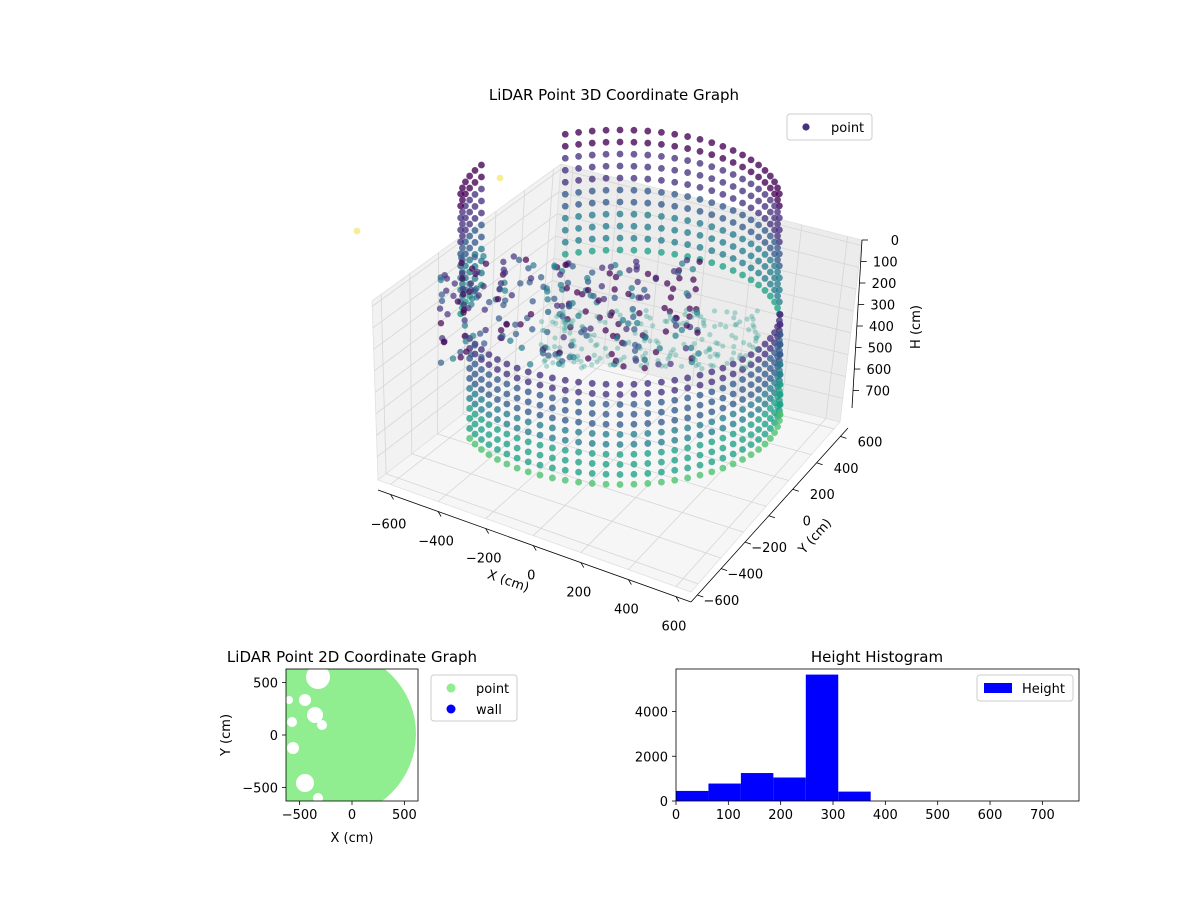 This screenshot has height=900, width=1200. I want to click on y-tick-label-3d: 600, so click(870, 442).